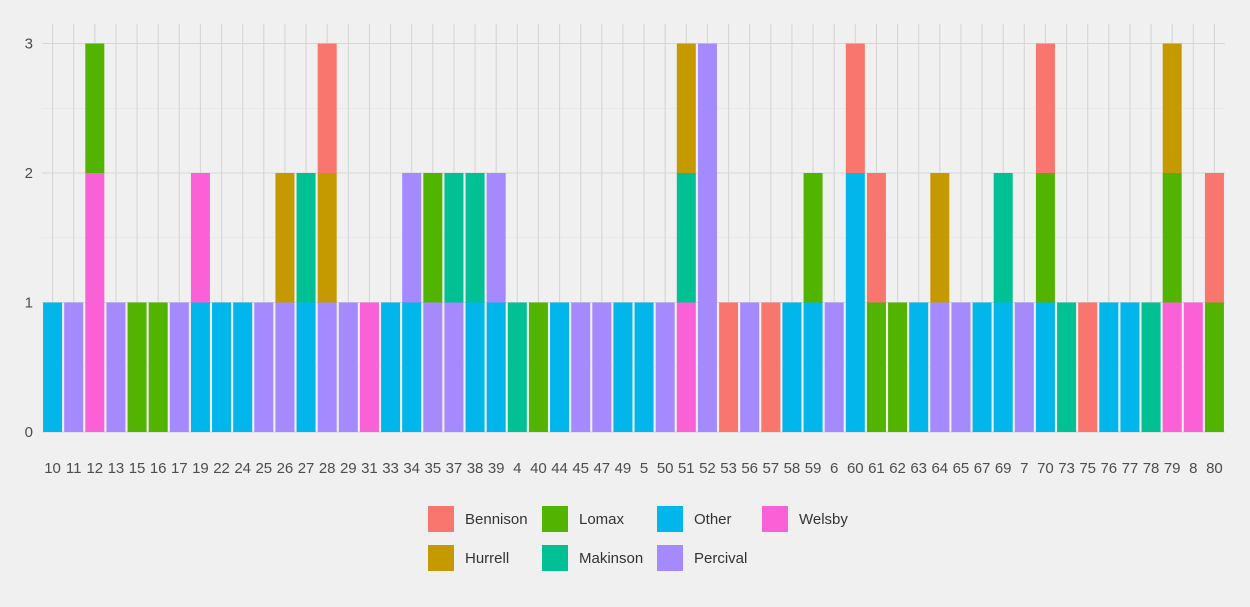 The image size is (1250, 607). Describe the element at coordinates (95, 302) in the screenshot. I see `bar-segment: 12` at that location.